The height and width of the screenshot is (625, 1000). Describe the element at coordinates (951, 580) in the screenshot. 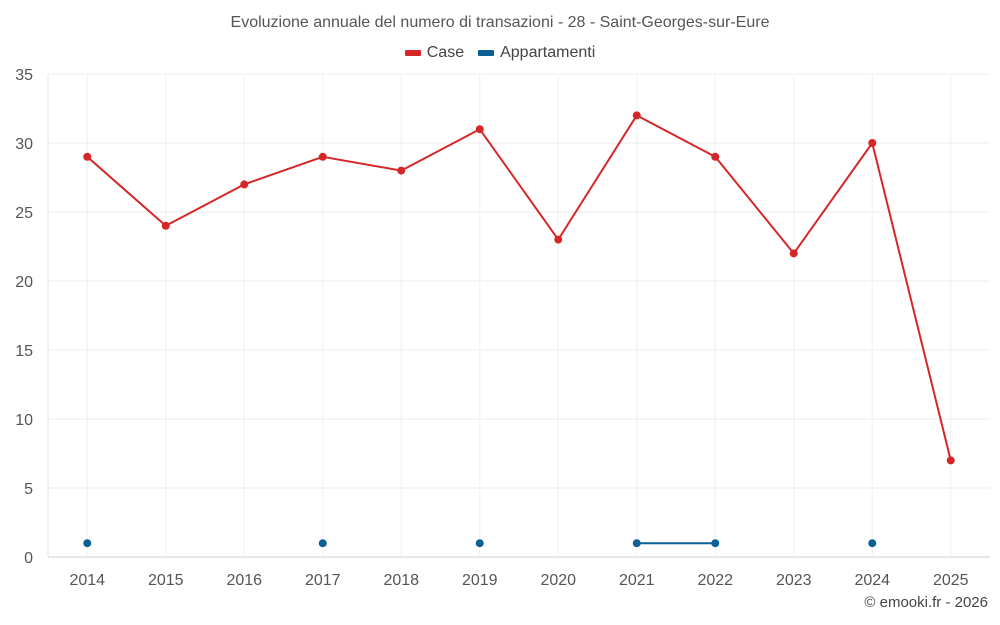

I see `x-tick-label: 2025` at that location.